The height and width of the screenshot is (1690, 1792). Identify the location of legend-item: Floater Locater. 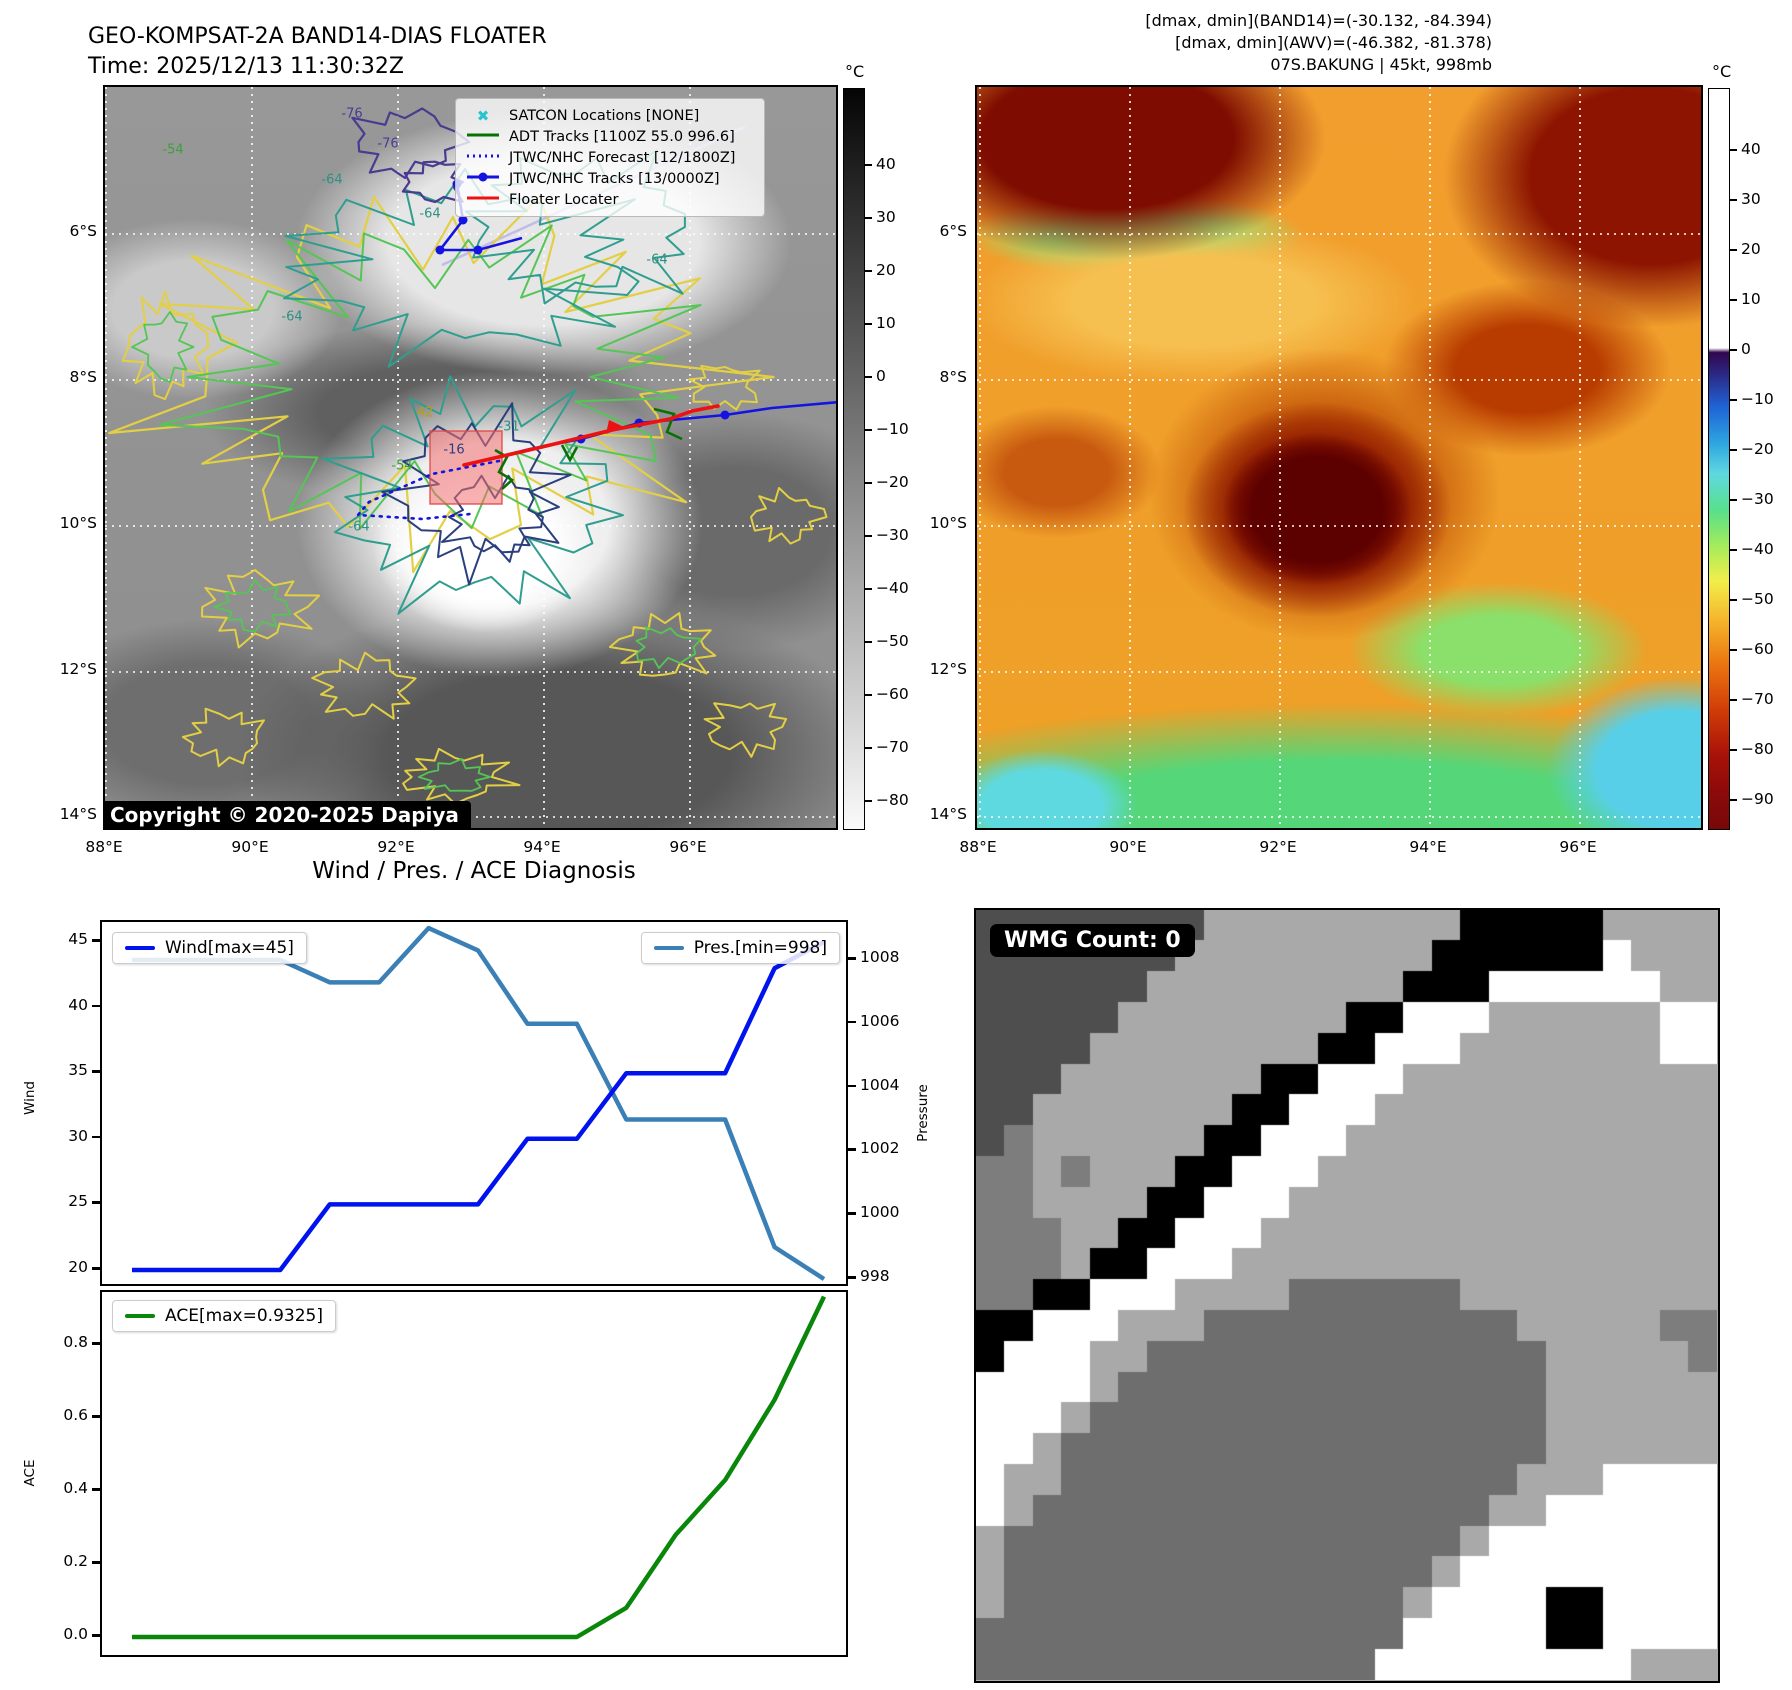
(610, 199).